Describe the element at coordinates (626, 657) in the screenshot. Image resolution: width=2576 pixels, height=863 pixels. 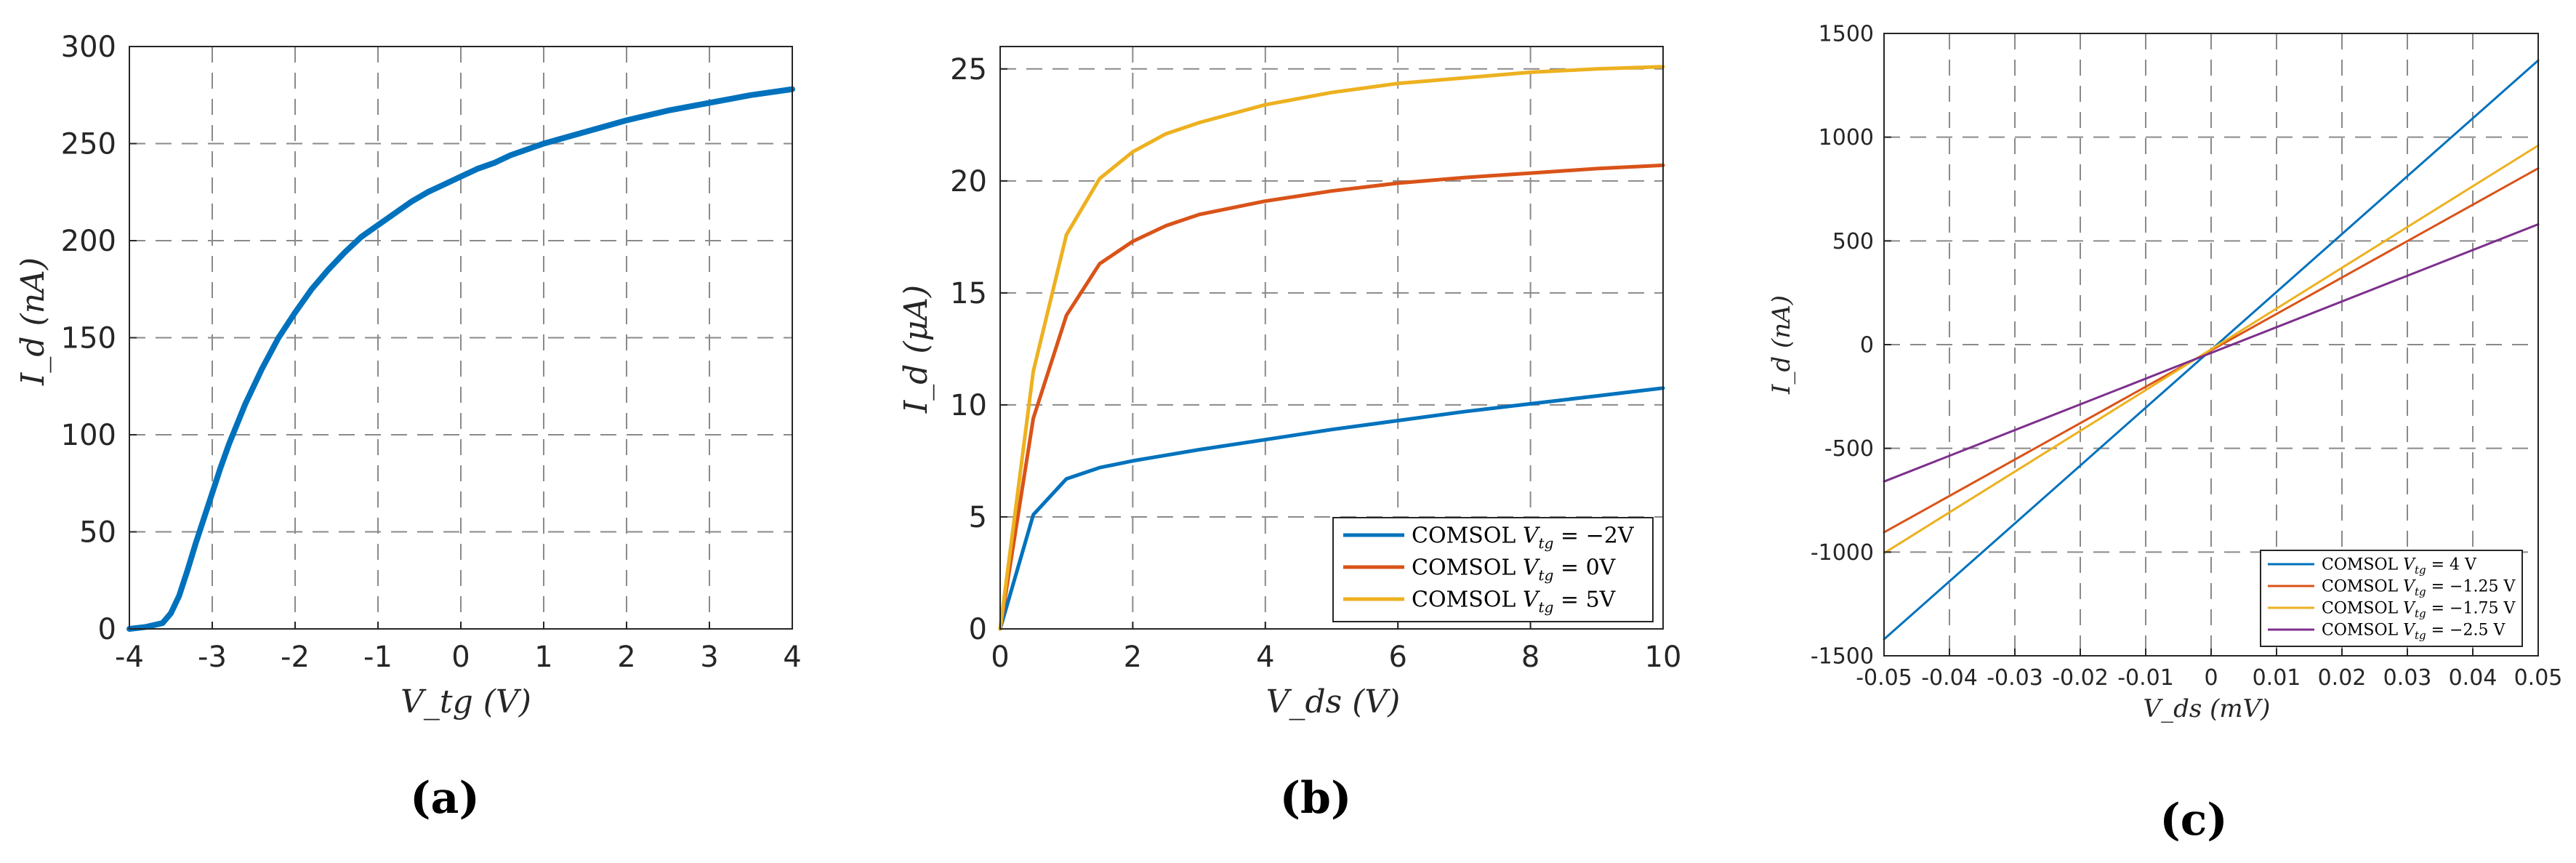
I see `panel-a-x-tick-label: 2` at that location.